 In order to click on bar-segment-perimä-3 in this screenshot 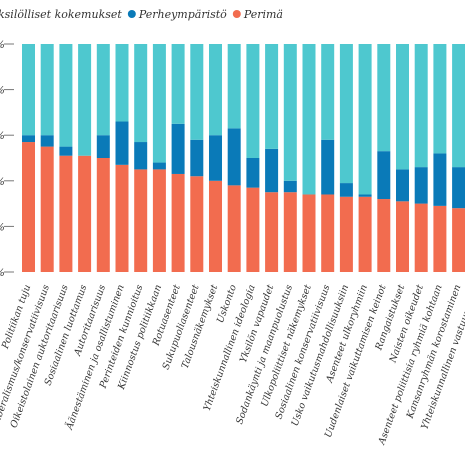, I will do `click(85, 213)`.